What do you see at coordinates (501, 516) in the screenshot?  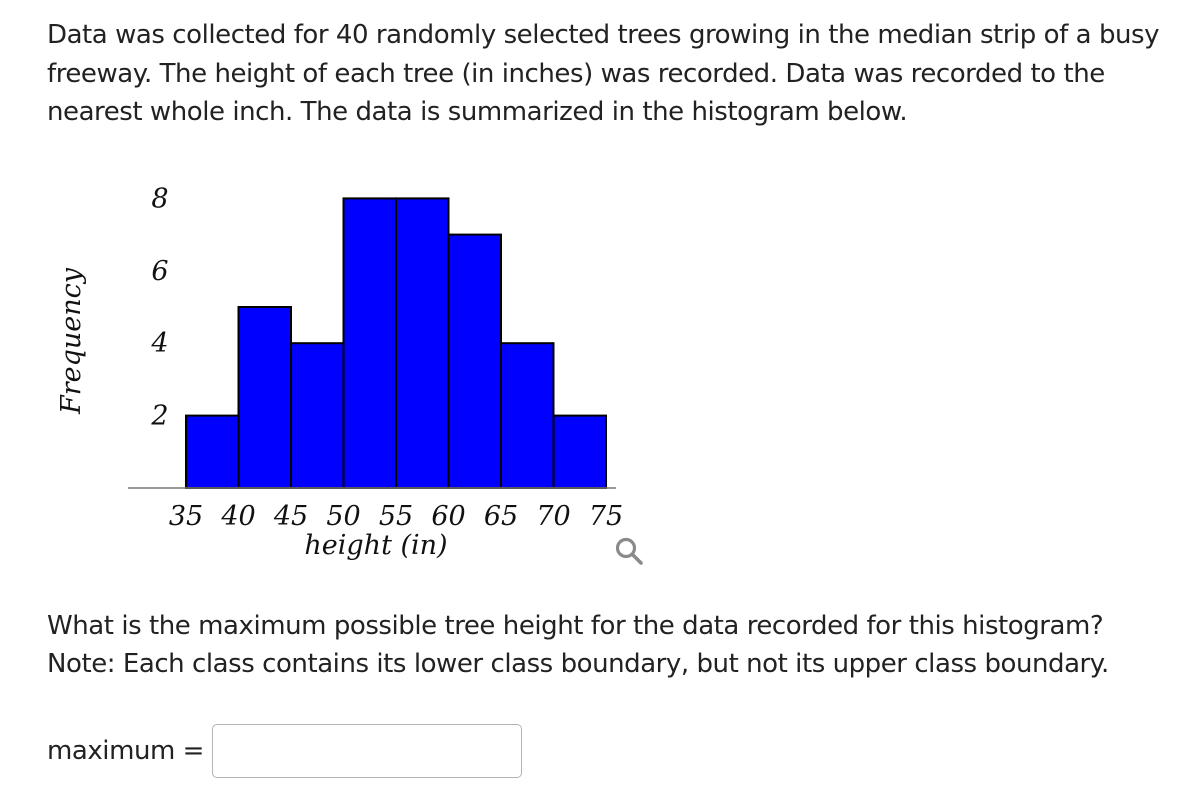 I see `x-tick-label: 65` at bounding box center [501, 516].